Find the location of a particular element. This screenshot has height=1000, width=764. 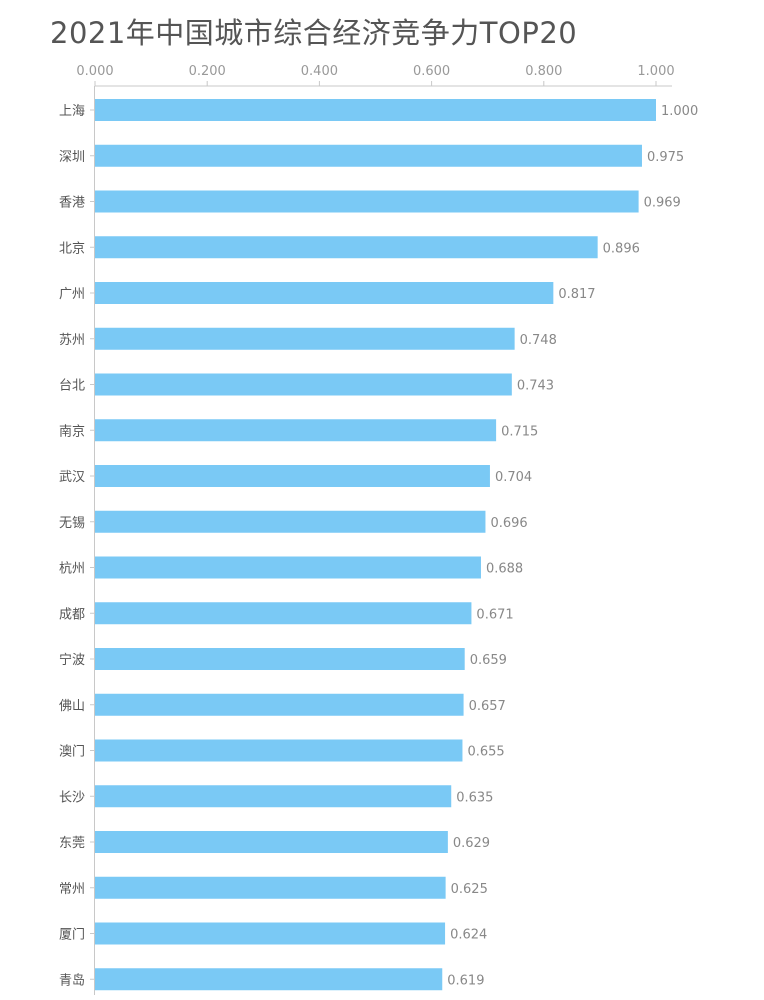

value-label: 0.715 is located at coordinates (519, 431).